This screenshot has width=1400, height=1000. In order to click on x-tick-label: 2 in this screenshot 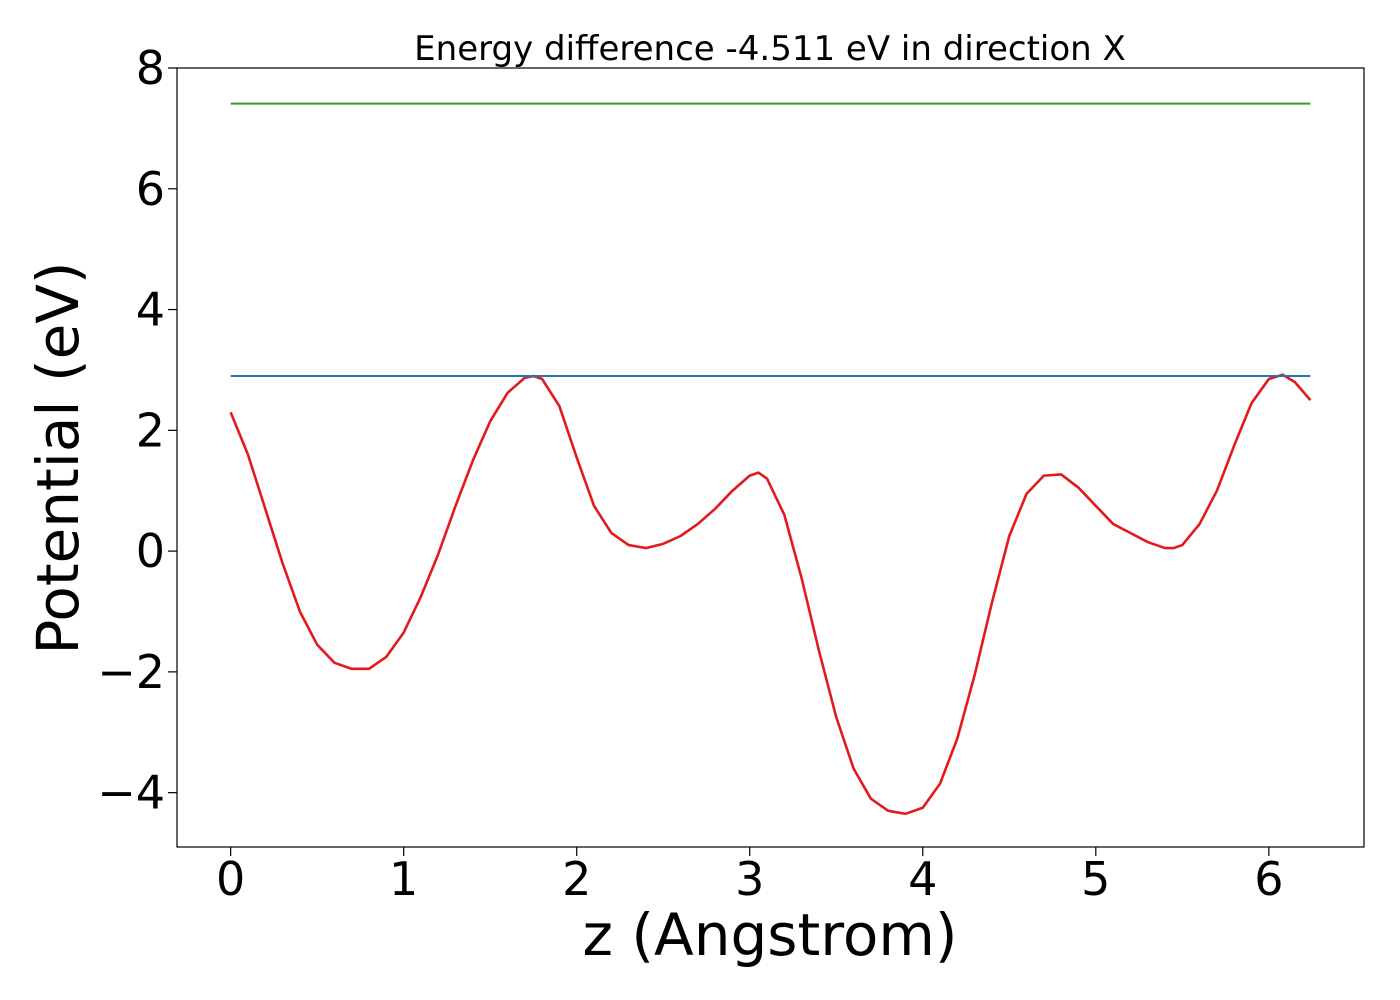, I will do `click(576, 879)`.